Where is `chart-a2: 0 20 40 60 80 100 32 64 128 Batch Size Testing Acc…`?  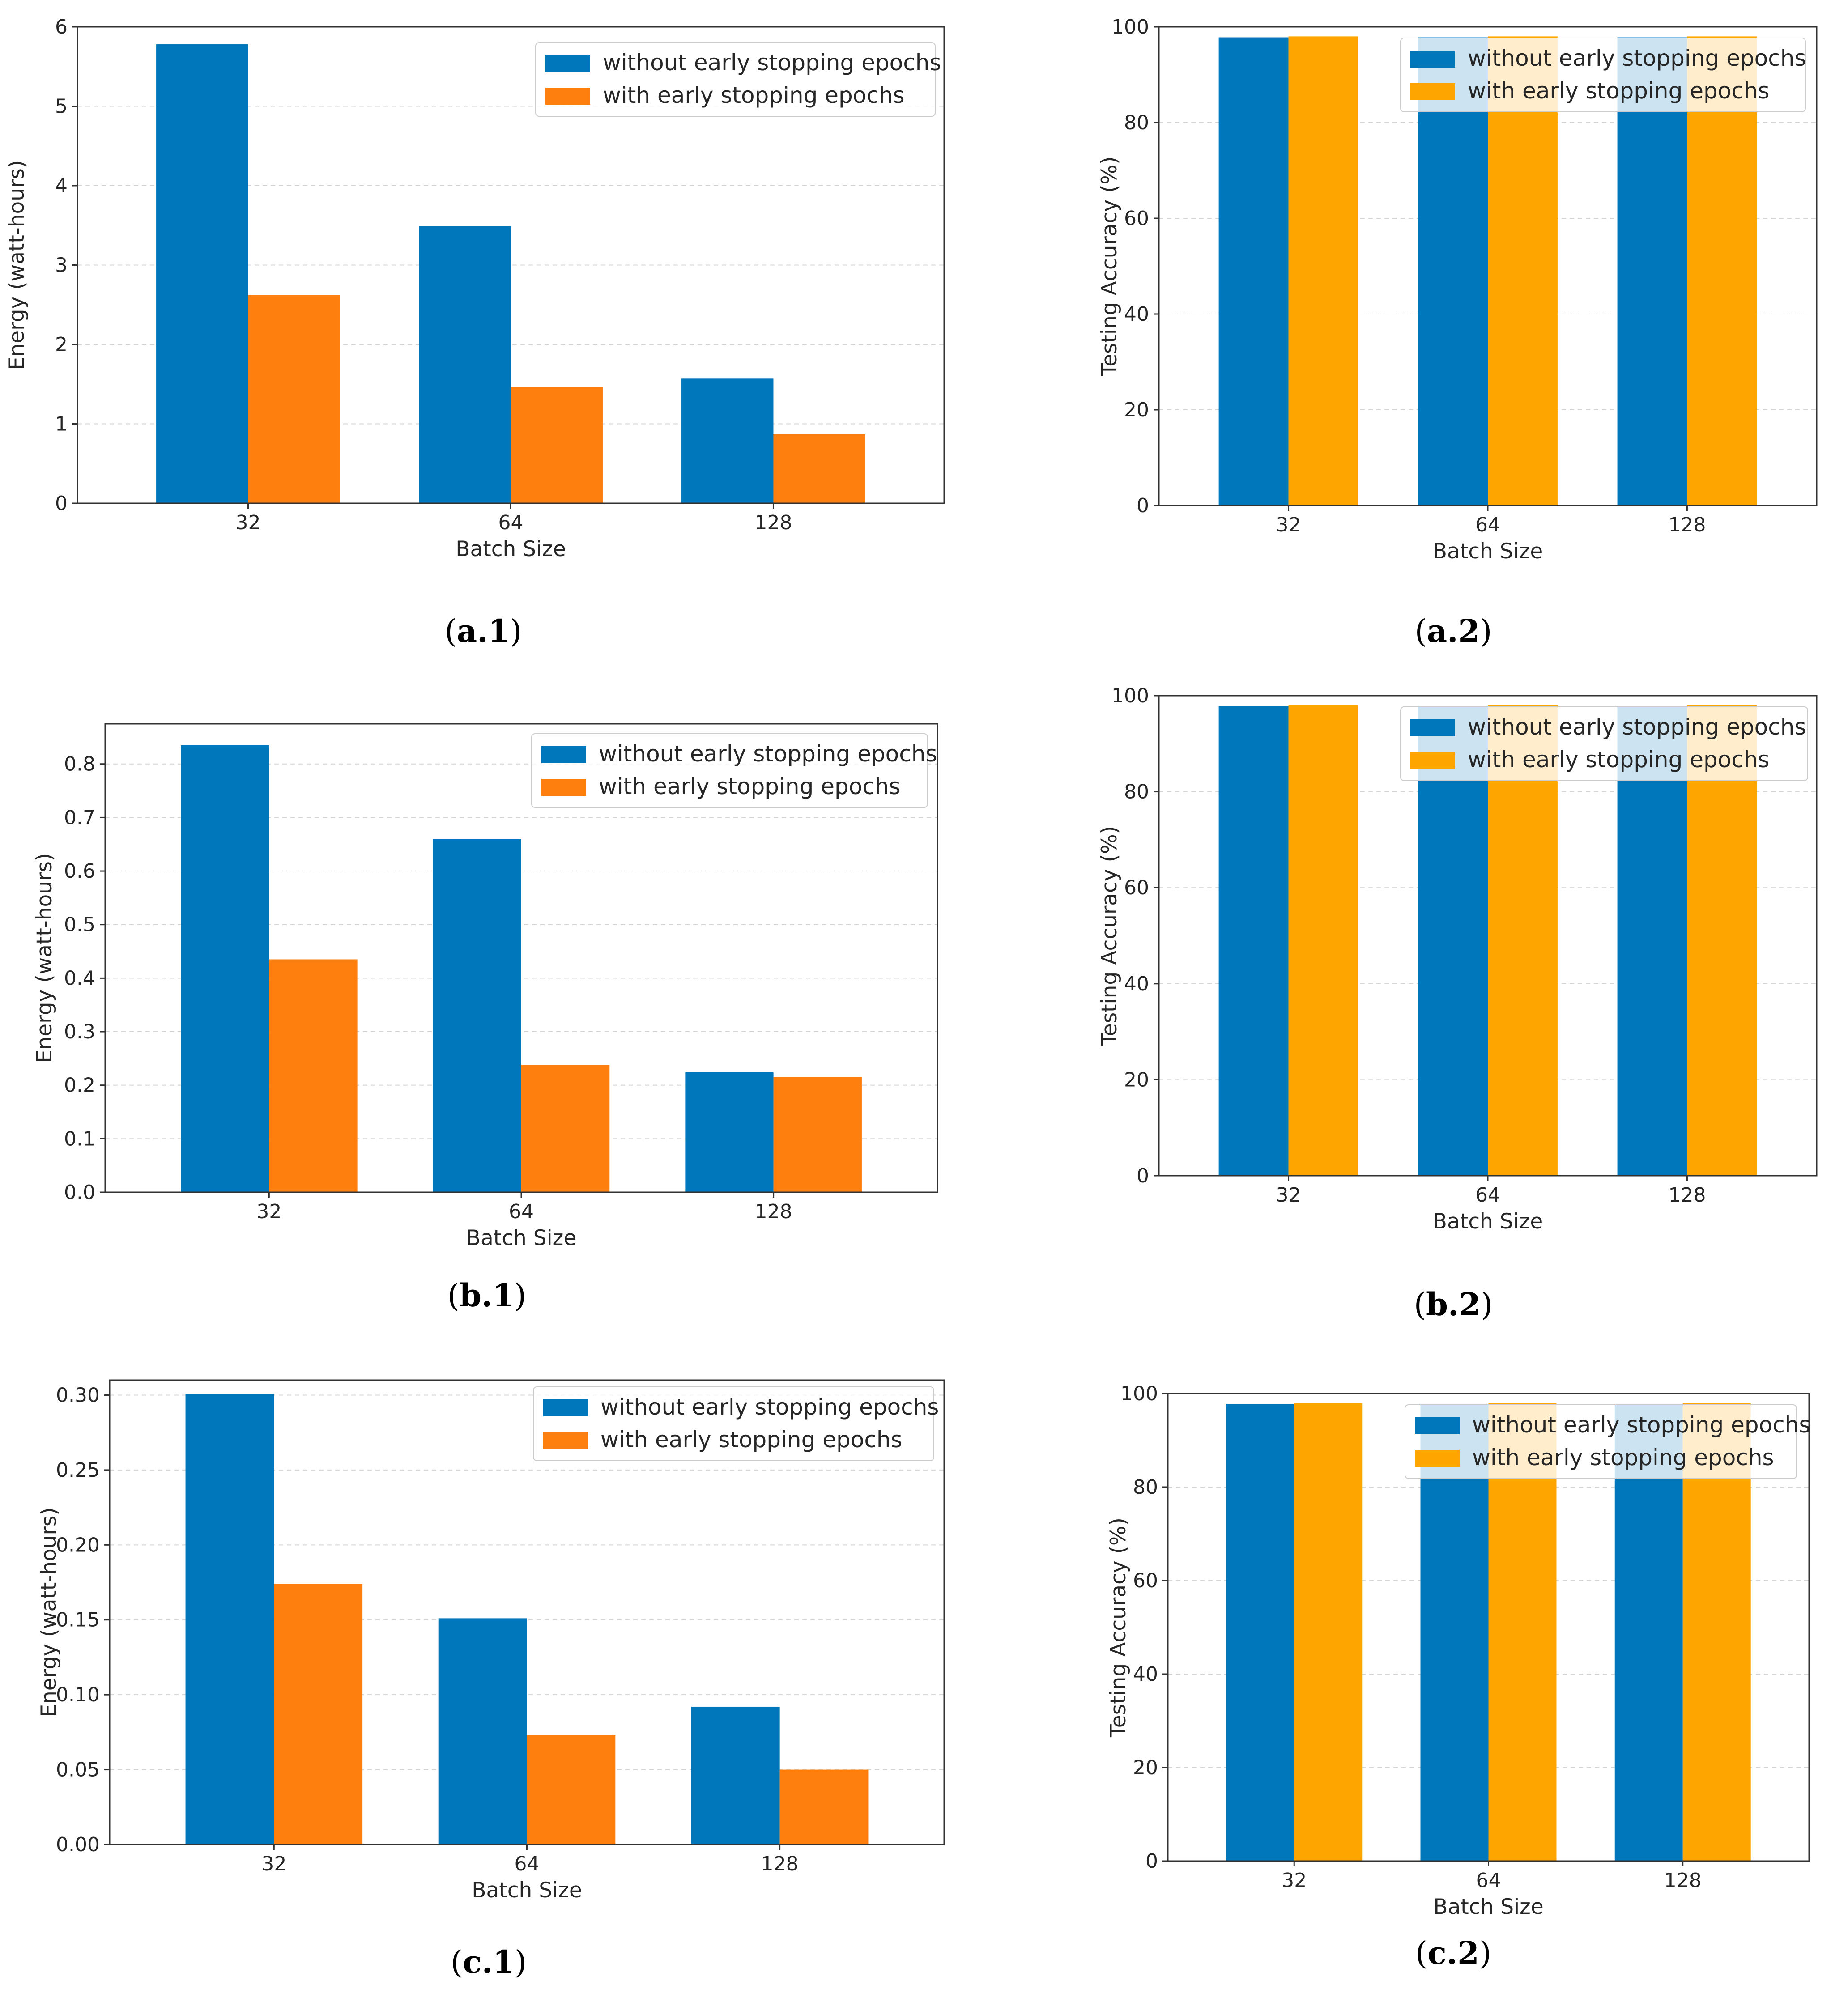
chart-a2: 0 20 40 60 80 100 32 64 128 Batch Size Testing Acc… is located at coordinates (1457, 333).